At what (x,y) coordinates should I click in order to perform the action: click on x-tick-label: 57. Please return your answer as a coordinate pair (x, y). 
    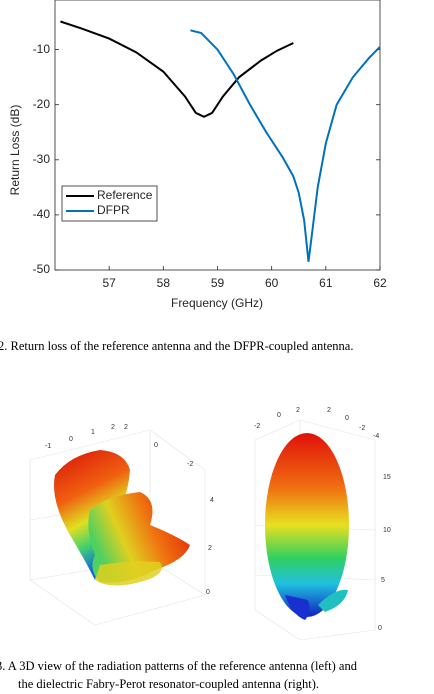
    Looking at the image, I should click on (109, 283).